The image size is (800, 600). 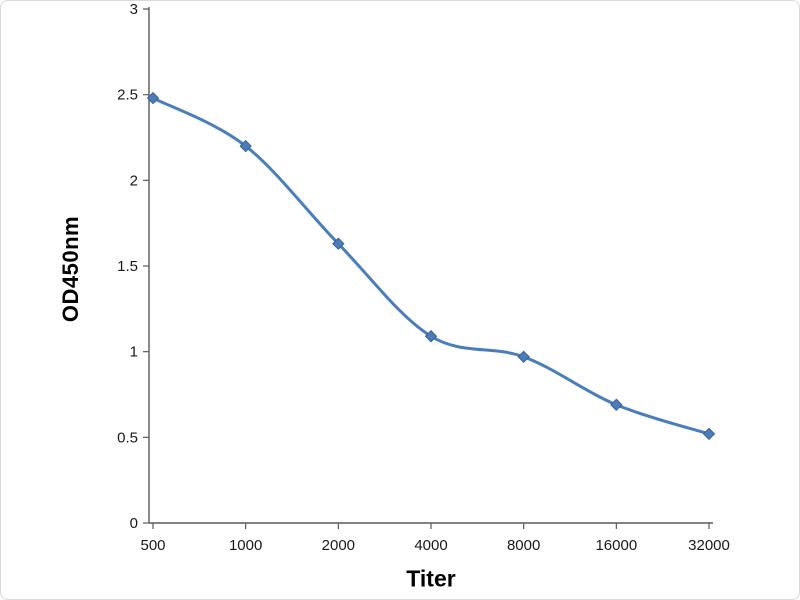 I want to click on x-axis-title: Titer, so click(x=431, y=578).